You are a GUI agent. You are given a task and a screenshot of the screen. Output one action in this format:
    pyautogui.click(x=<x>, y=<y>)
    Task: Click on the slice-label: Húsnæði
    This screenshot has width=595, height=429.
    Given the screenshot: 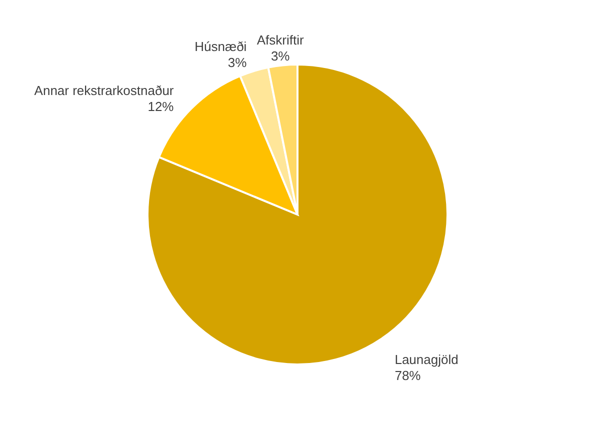 What is the action you would take?
    pyautogui.click(x=220, y=46)
    